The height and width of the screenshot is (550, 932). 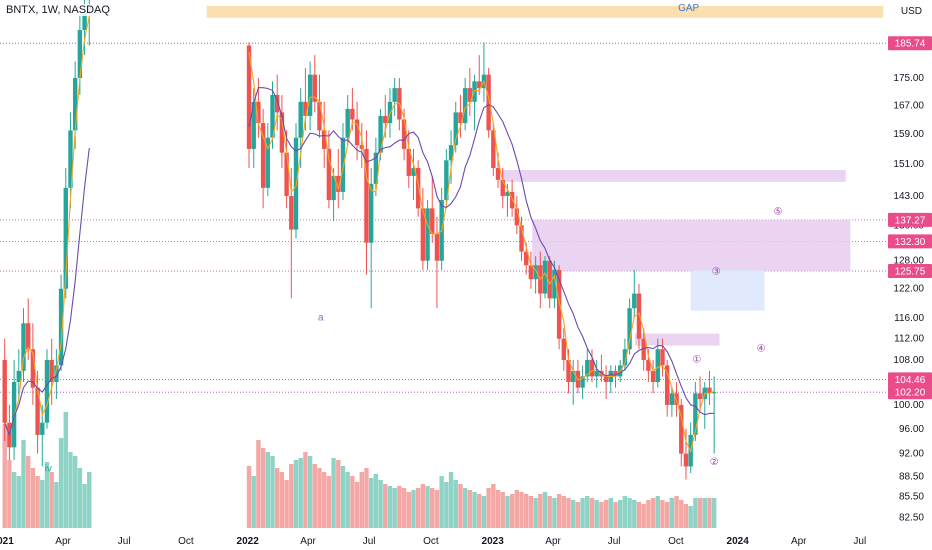 What do you see at coordinates (911, 11) in the screenshot?
I see `currency-label: USD` at bounding box center [911, 11].